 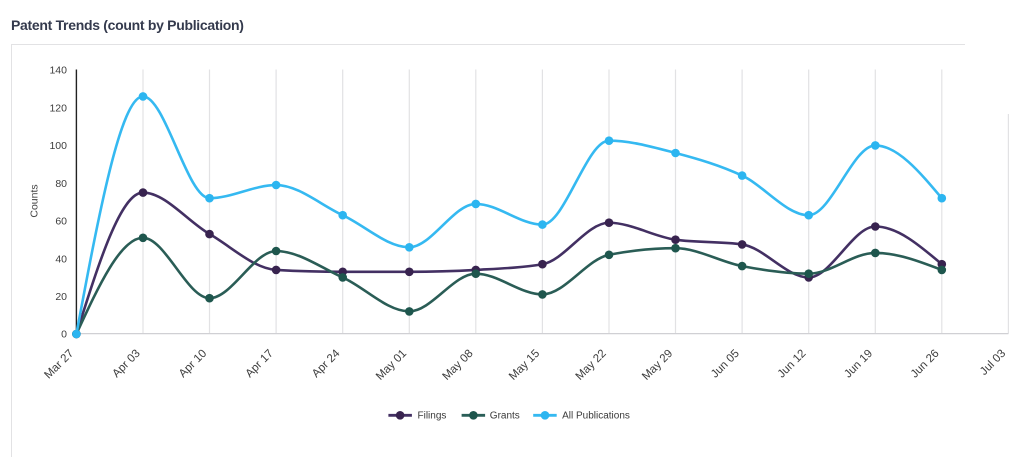 I want to click on svg-text: 0, so click(x=64, y=335).